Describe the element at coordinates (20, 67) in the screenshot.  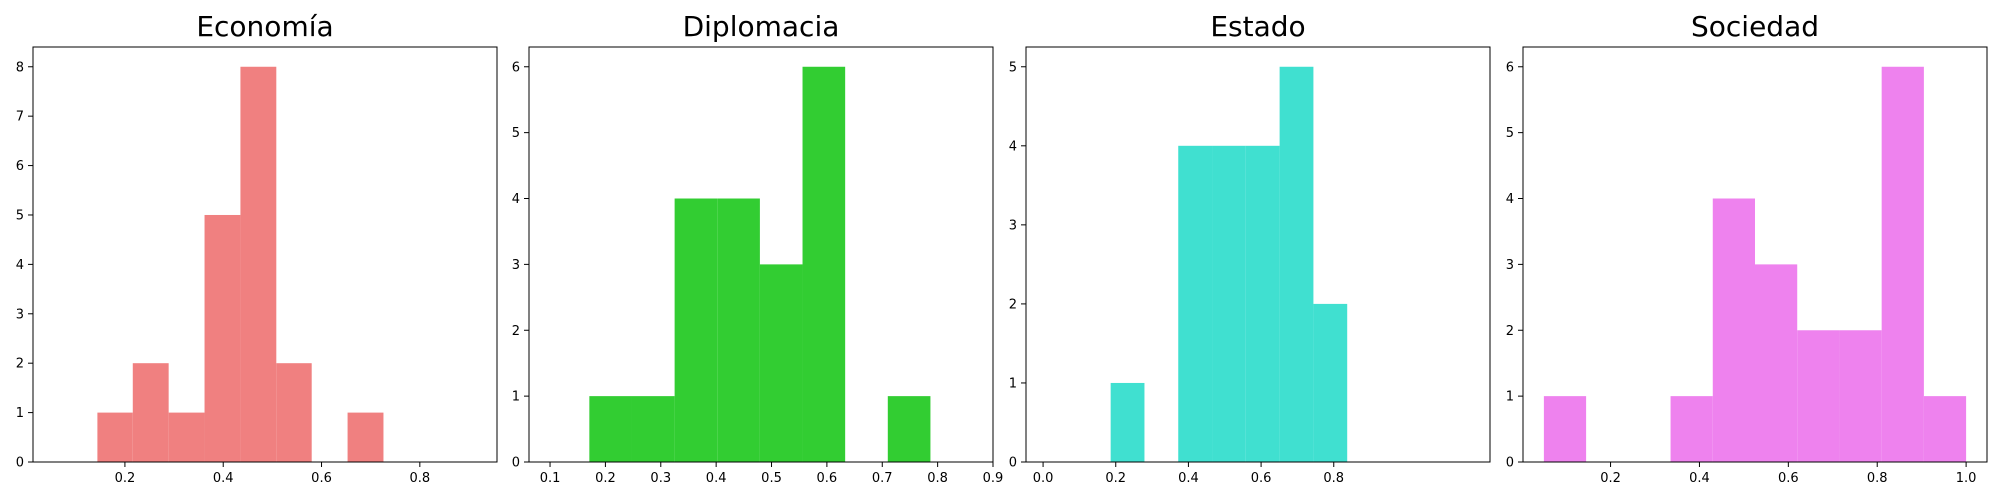
I see `y-tick-label: 8` at that location.